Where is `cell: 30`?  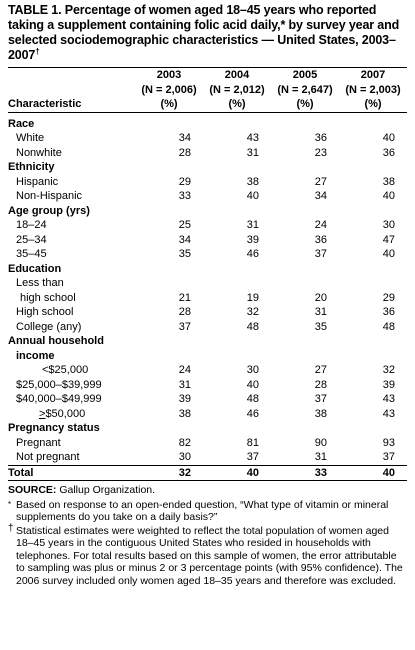
cell: 30 is located at coordinates (184, 457).